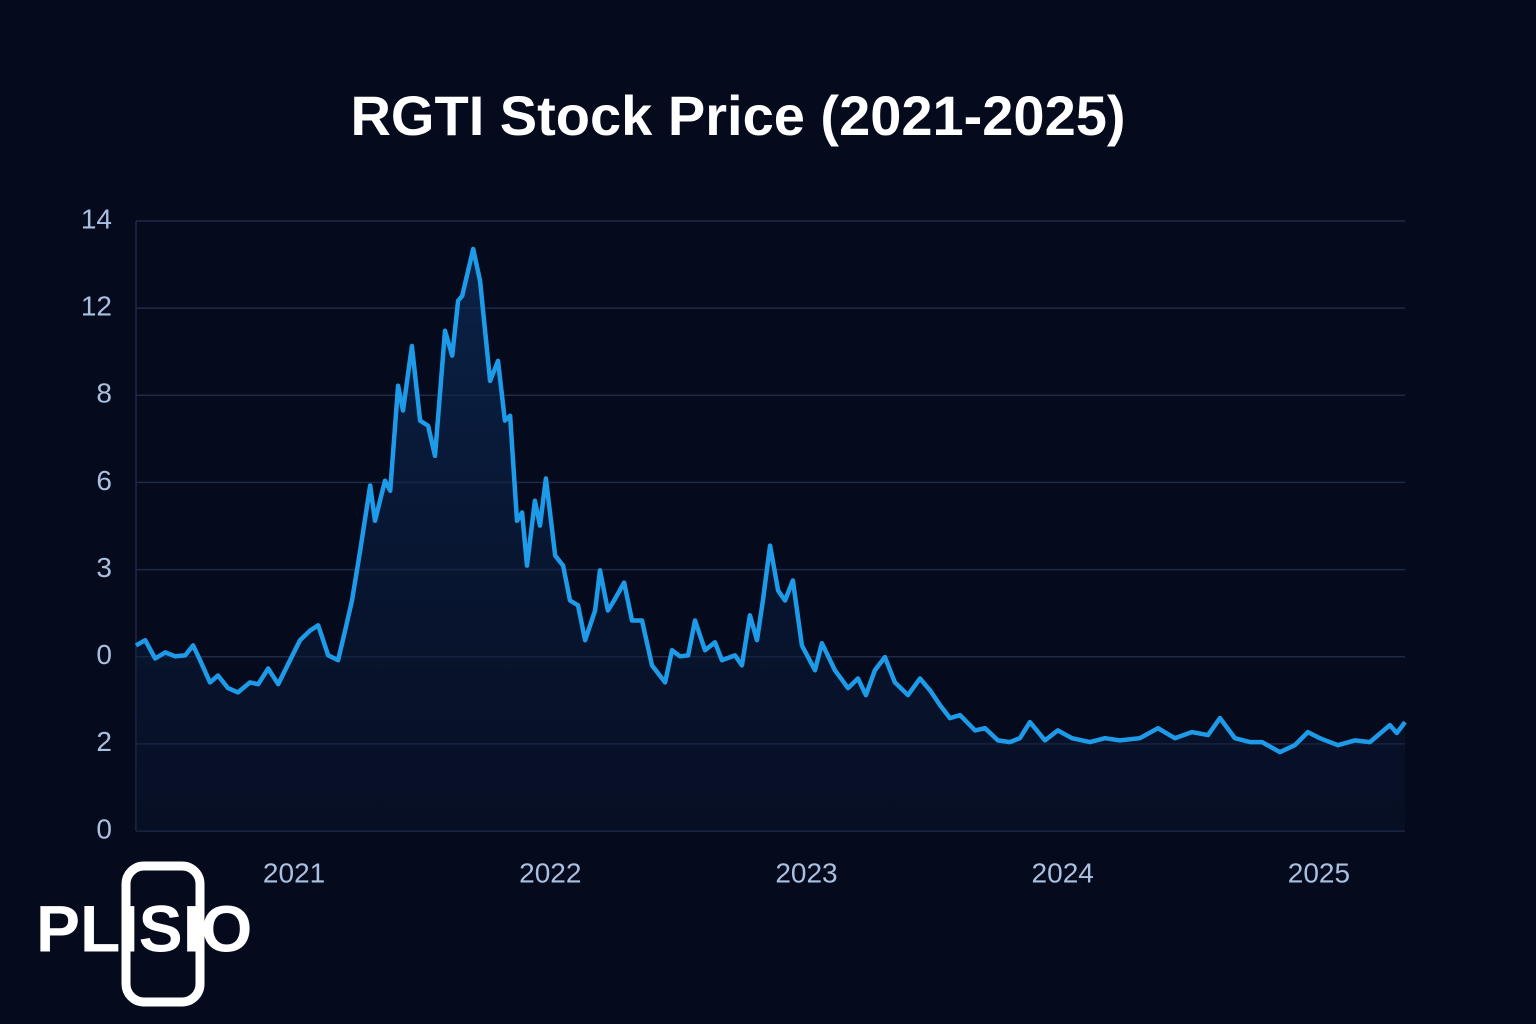  I want to click on y-tick-label: 14, so click(96, 218).